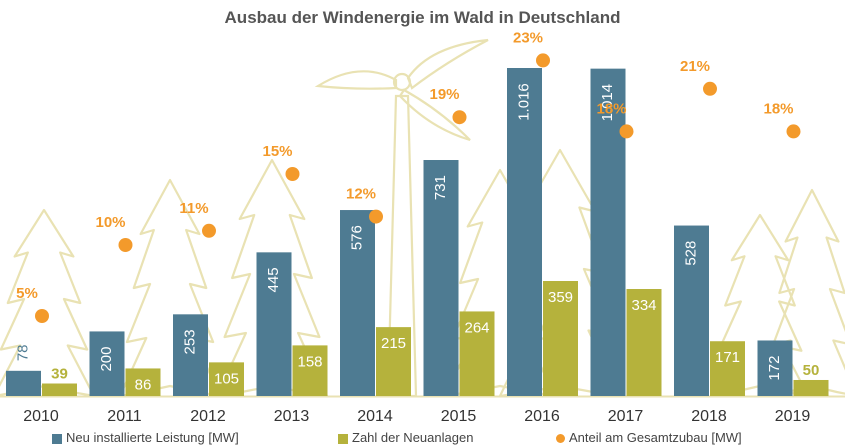 This screenshot has height=445, width=845. I want to click on label-anteil-2013: 15%, so click(277, 151).